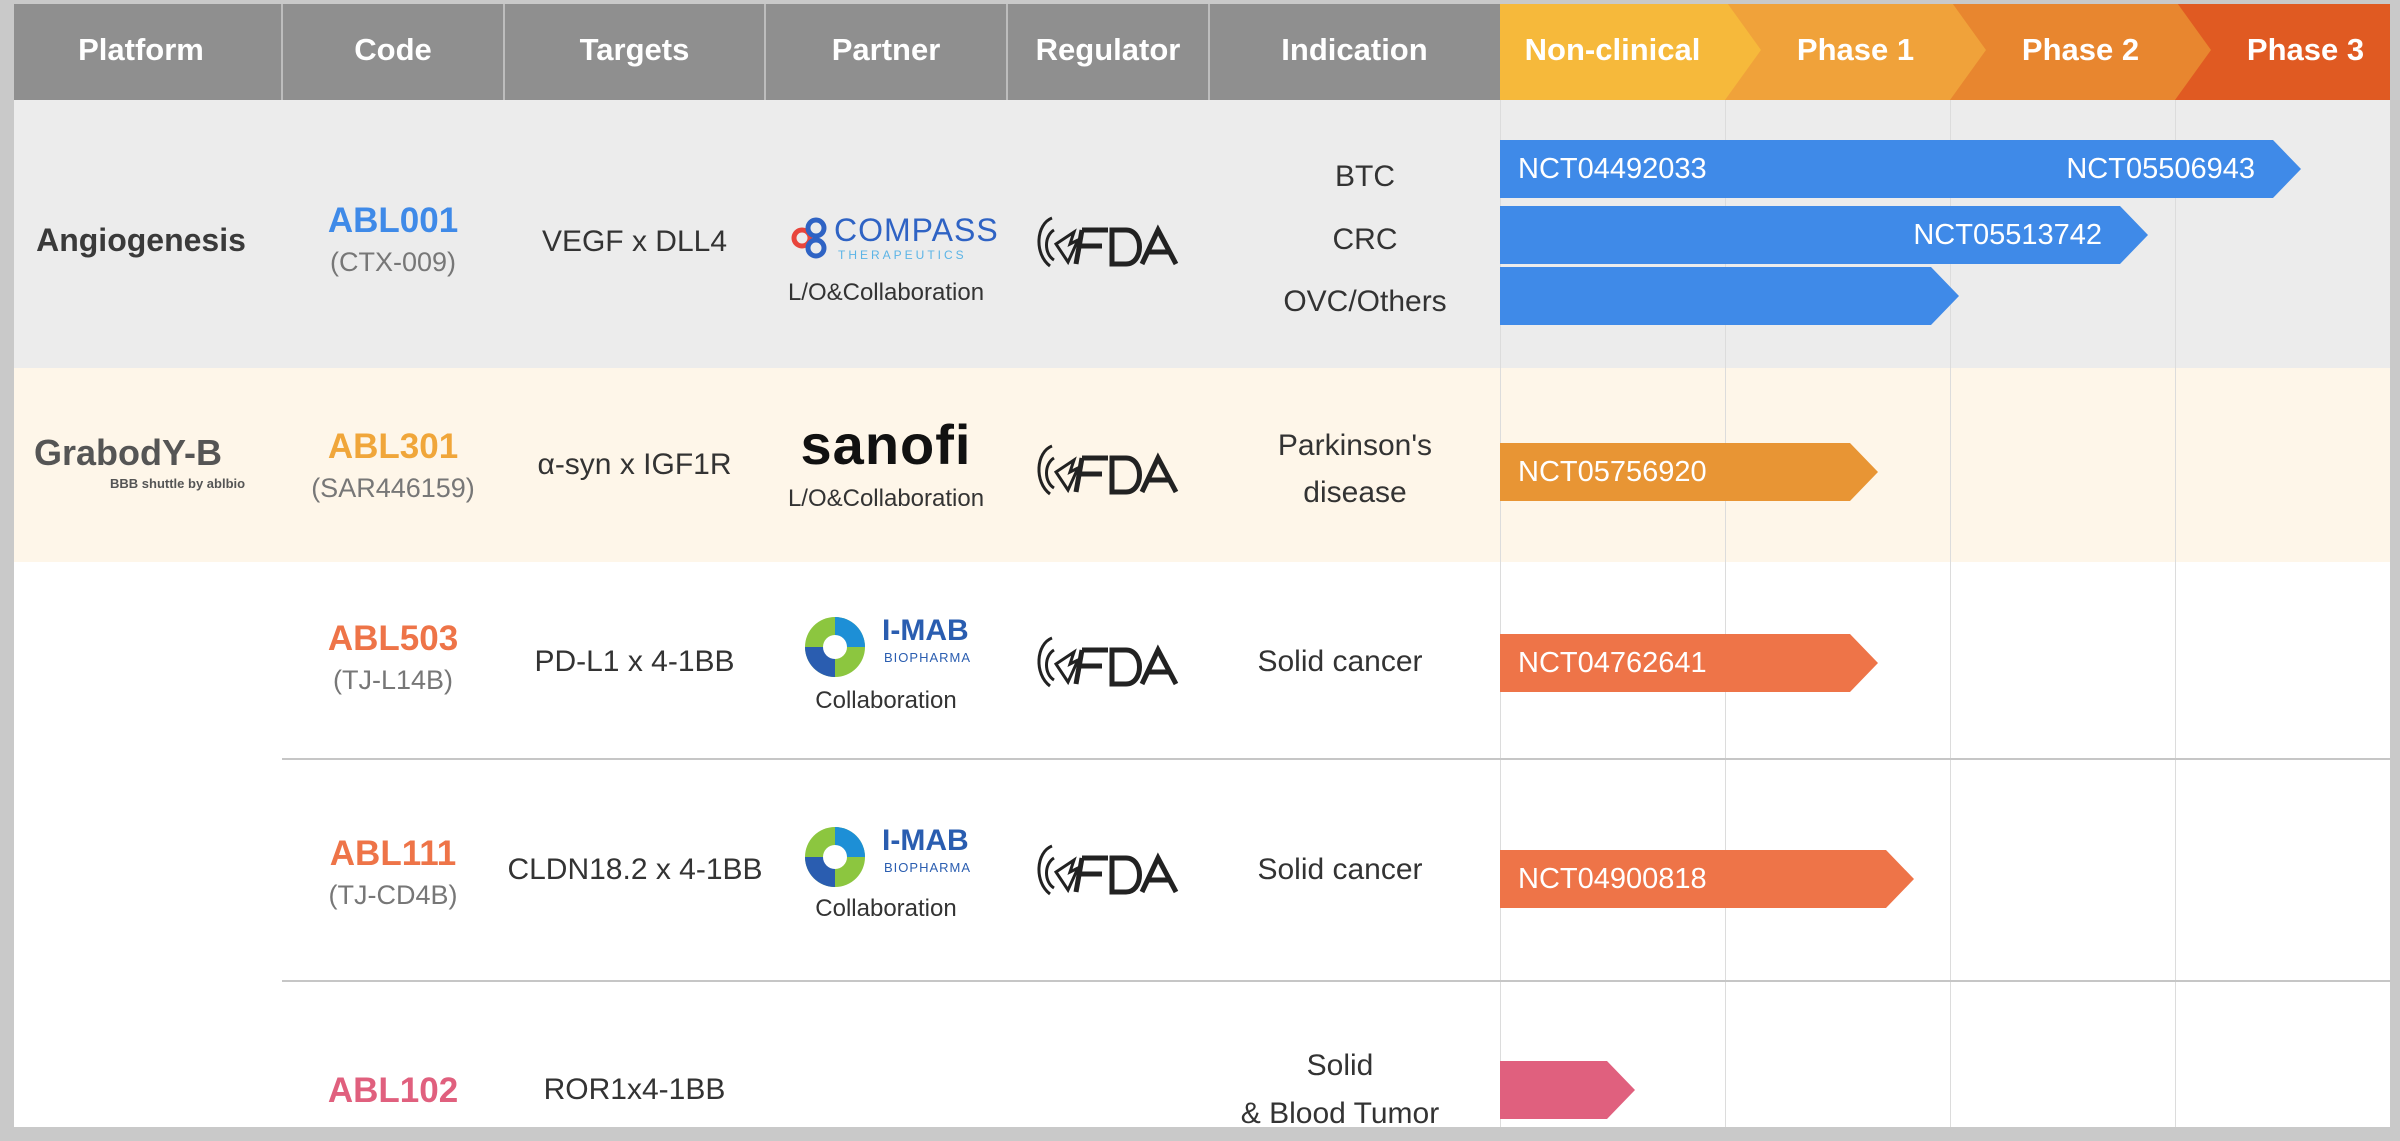 The height and width of the screenshot is (1141, 2400). Describe the element at coordinates (393, 262) in the screenshot. I see `alias-ctx-009: (CTX-009)` at that location.